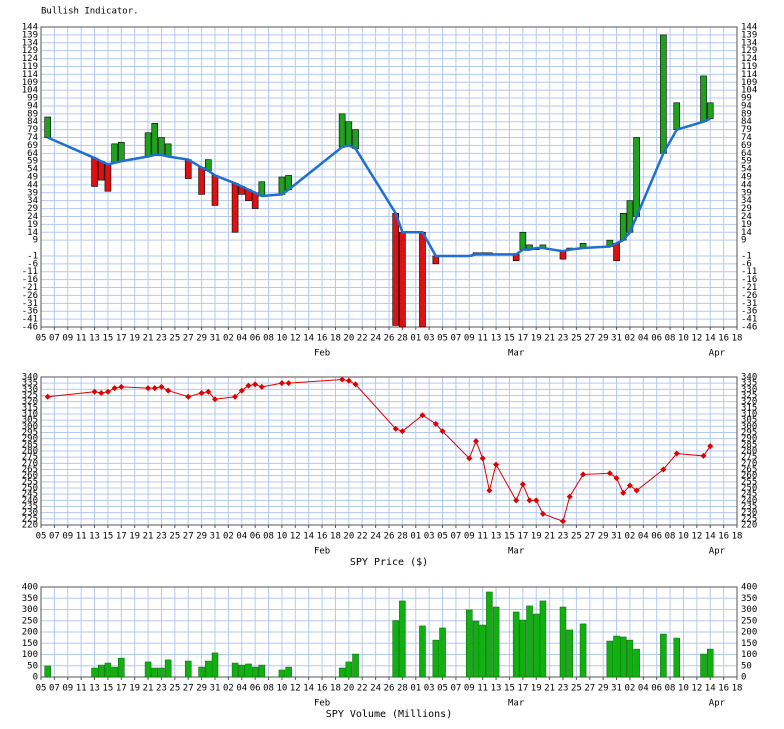 Image resolution: width=784 pixels, height=729 pixels. I want to click on x-tick-label: 01, so click(415, 689).